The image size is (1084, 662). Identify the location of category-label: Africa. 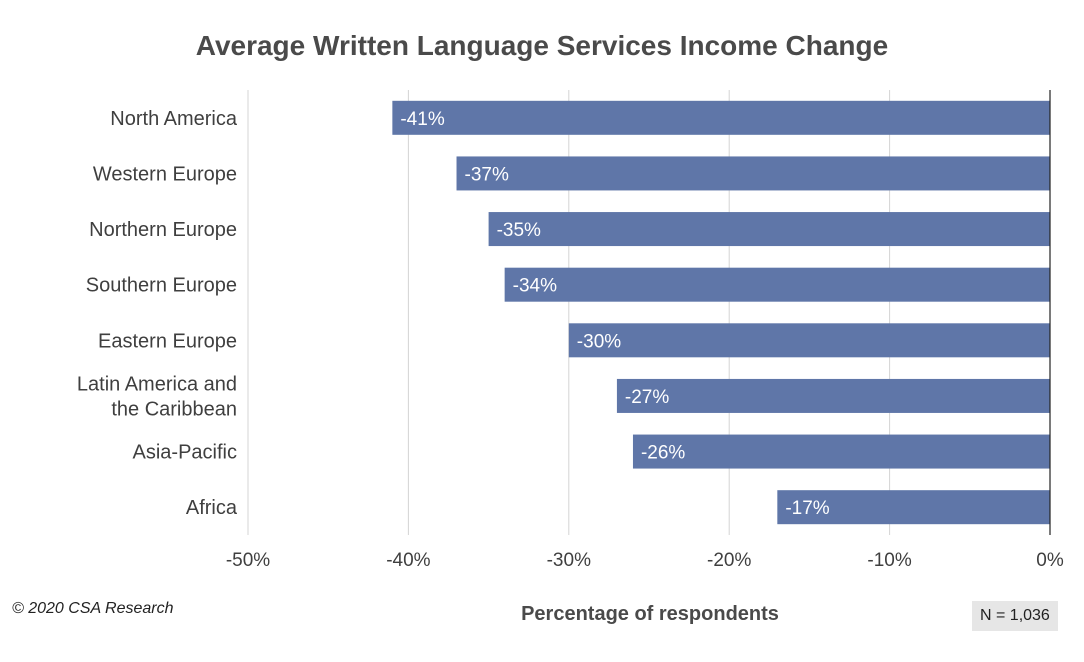
(212, 508).